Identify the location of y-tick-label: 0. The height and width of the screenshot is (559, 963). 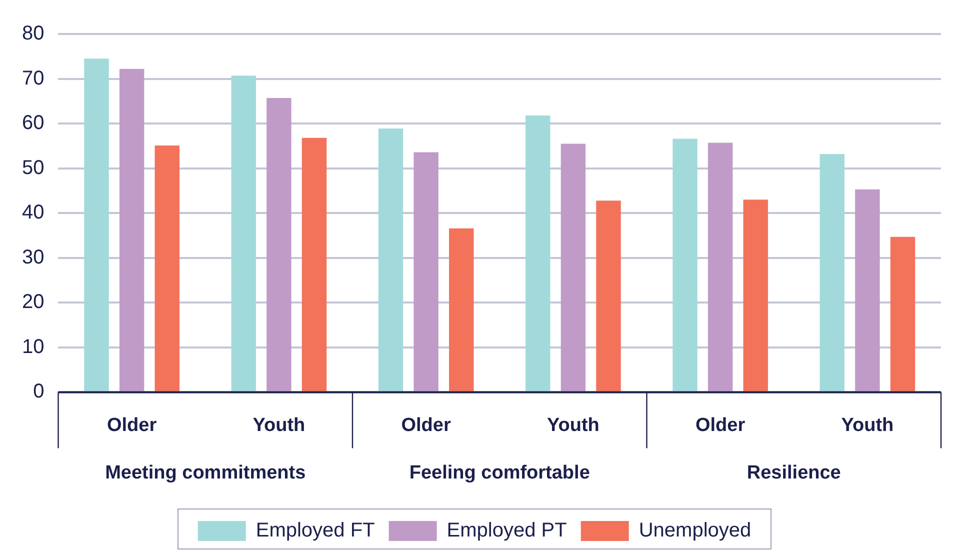
(38, 391).